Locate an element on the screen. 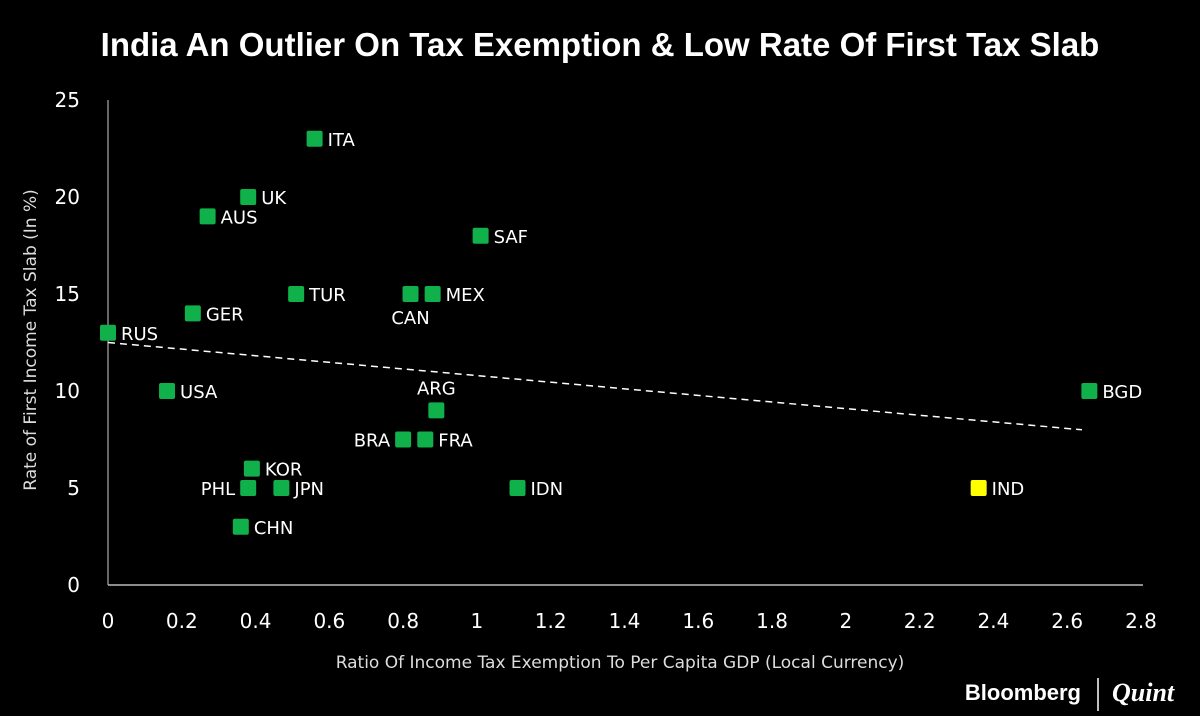 The image size is (1200, 716). point-label: AUS is located at coordinates (239, 217).